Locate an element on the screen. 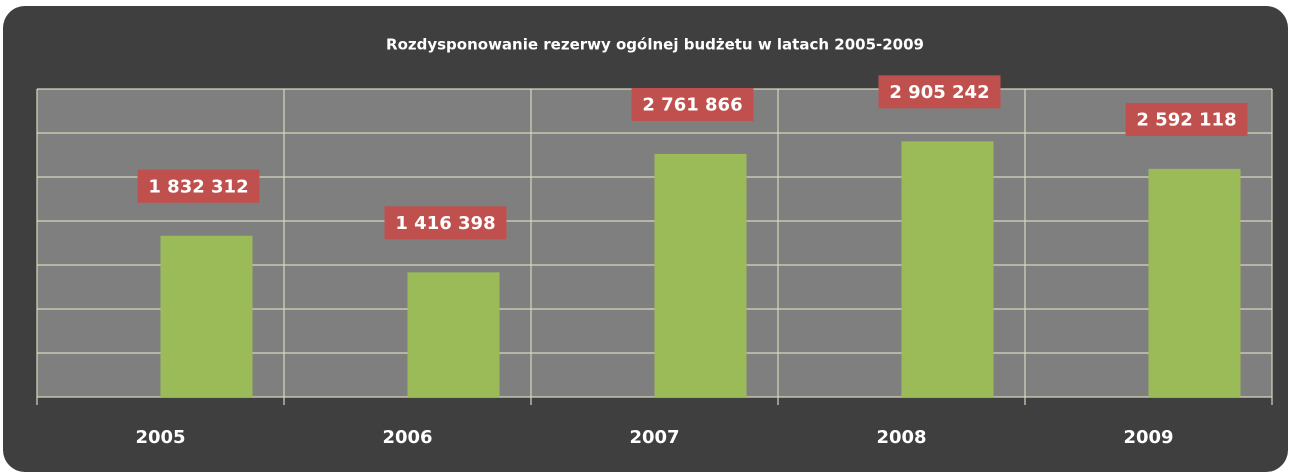 The width and height of the screenshot is (1291, 475). value-label: 2 905 242 is located at coordinates (939, 92).